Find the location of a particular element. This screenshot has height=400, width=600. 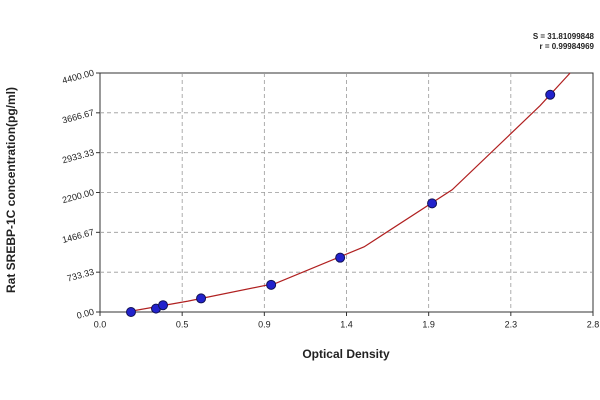

x-tick-label: 2.3 is located at coordinates (511, 324).